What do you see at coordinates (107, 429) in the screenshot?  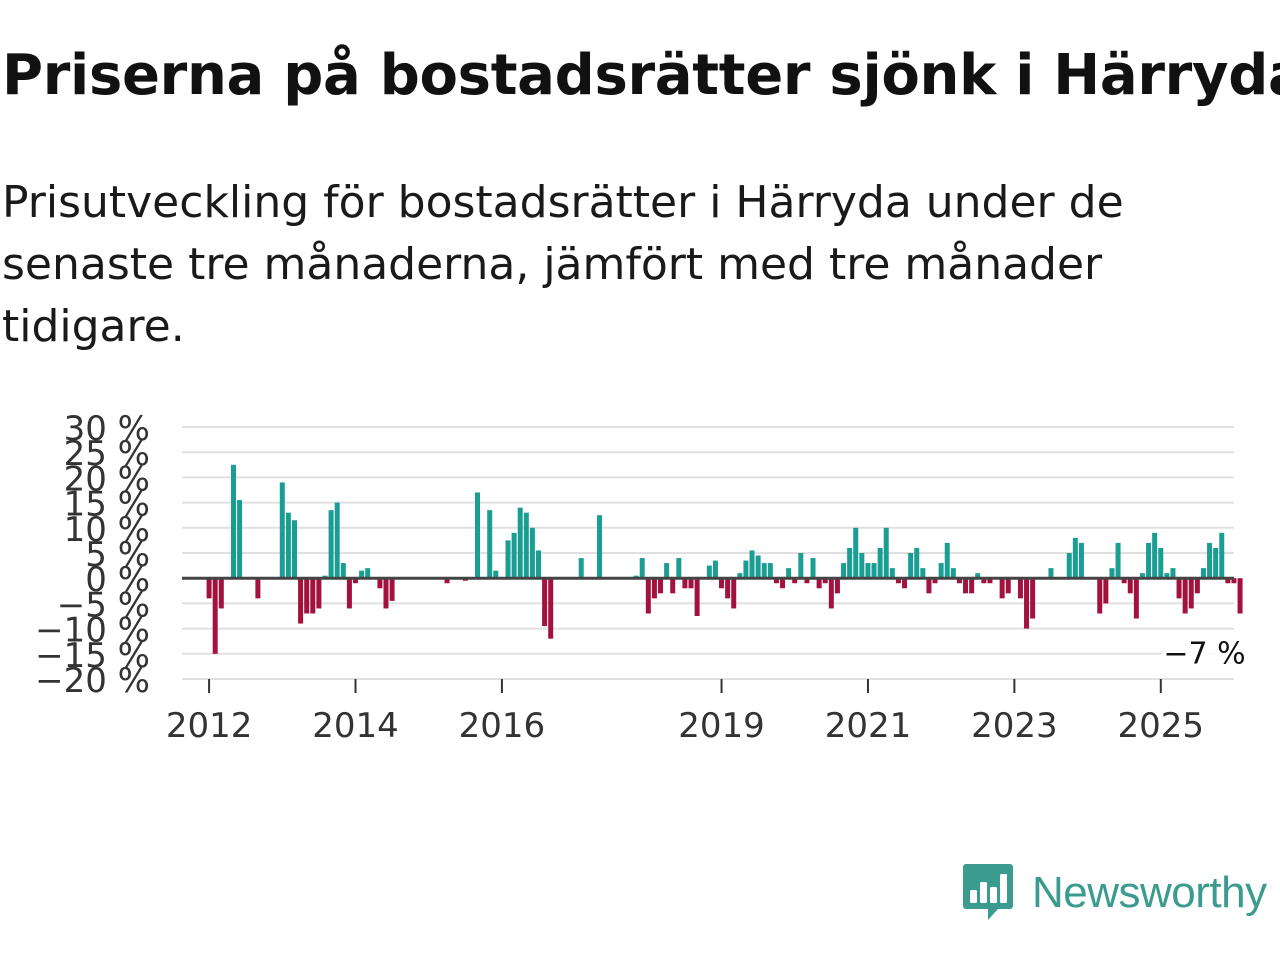 I see `y-tick-label: 30 %` at bounding box center [107, 429].